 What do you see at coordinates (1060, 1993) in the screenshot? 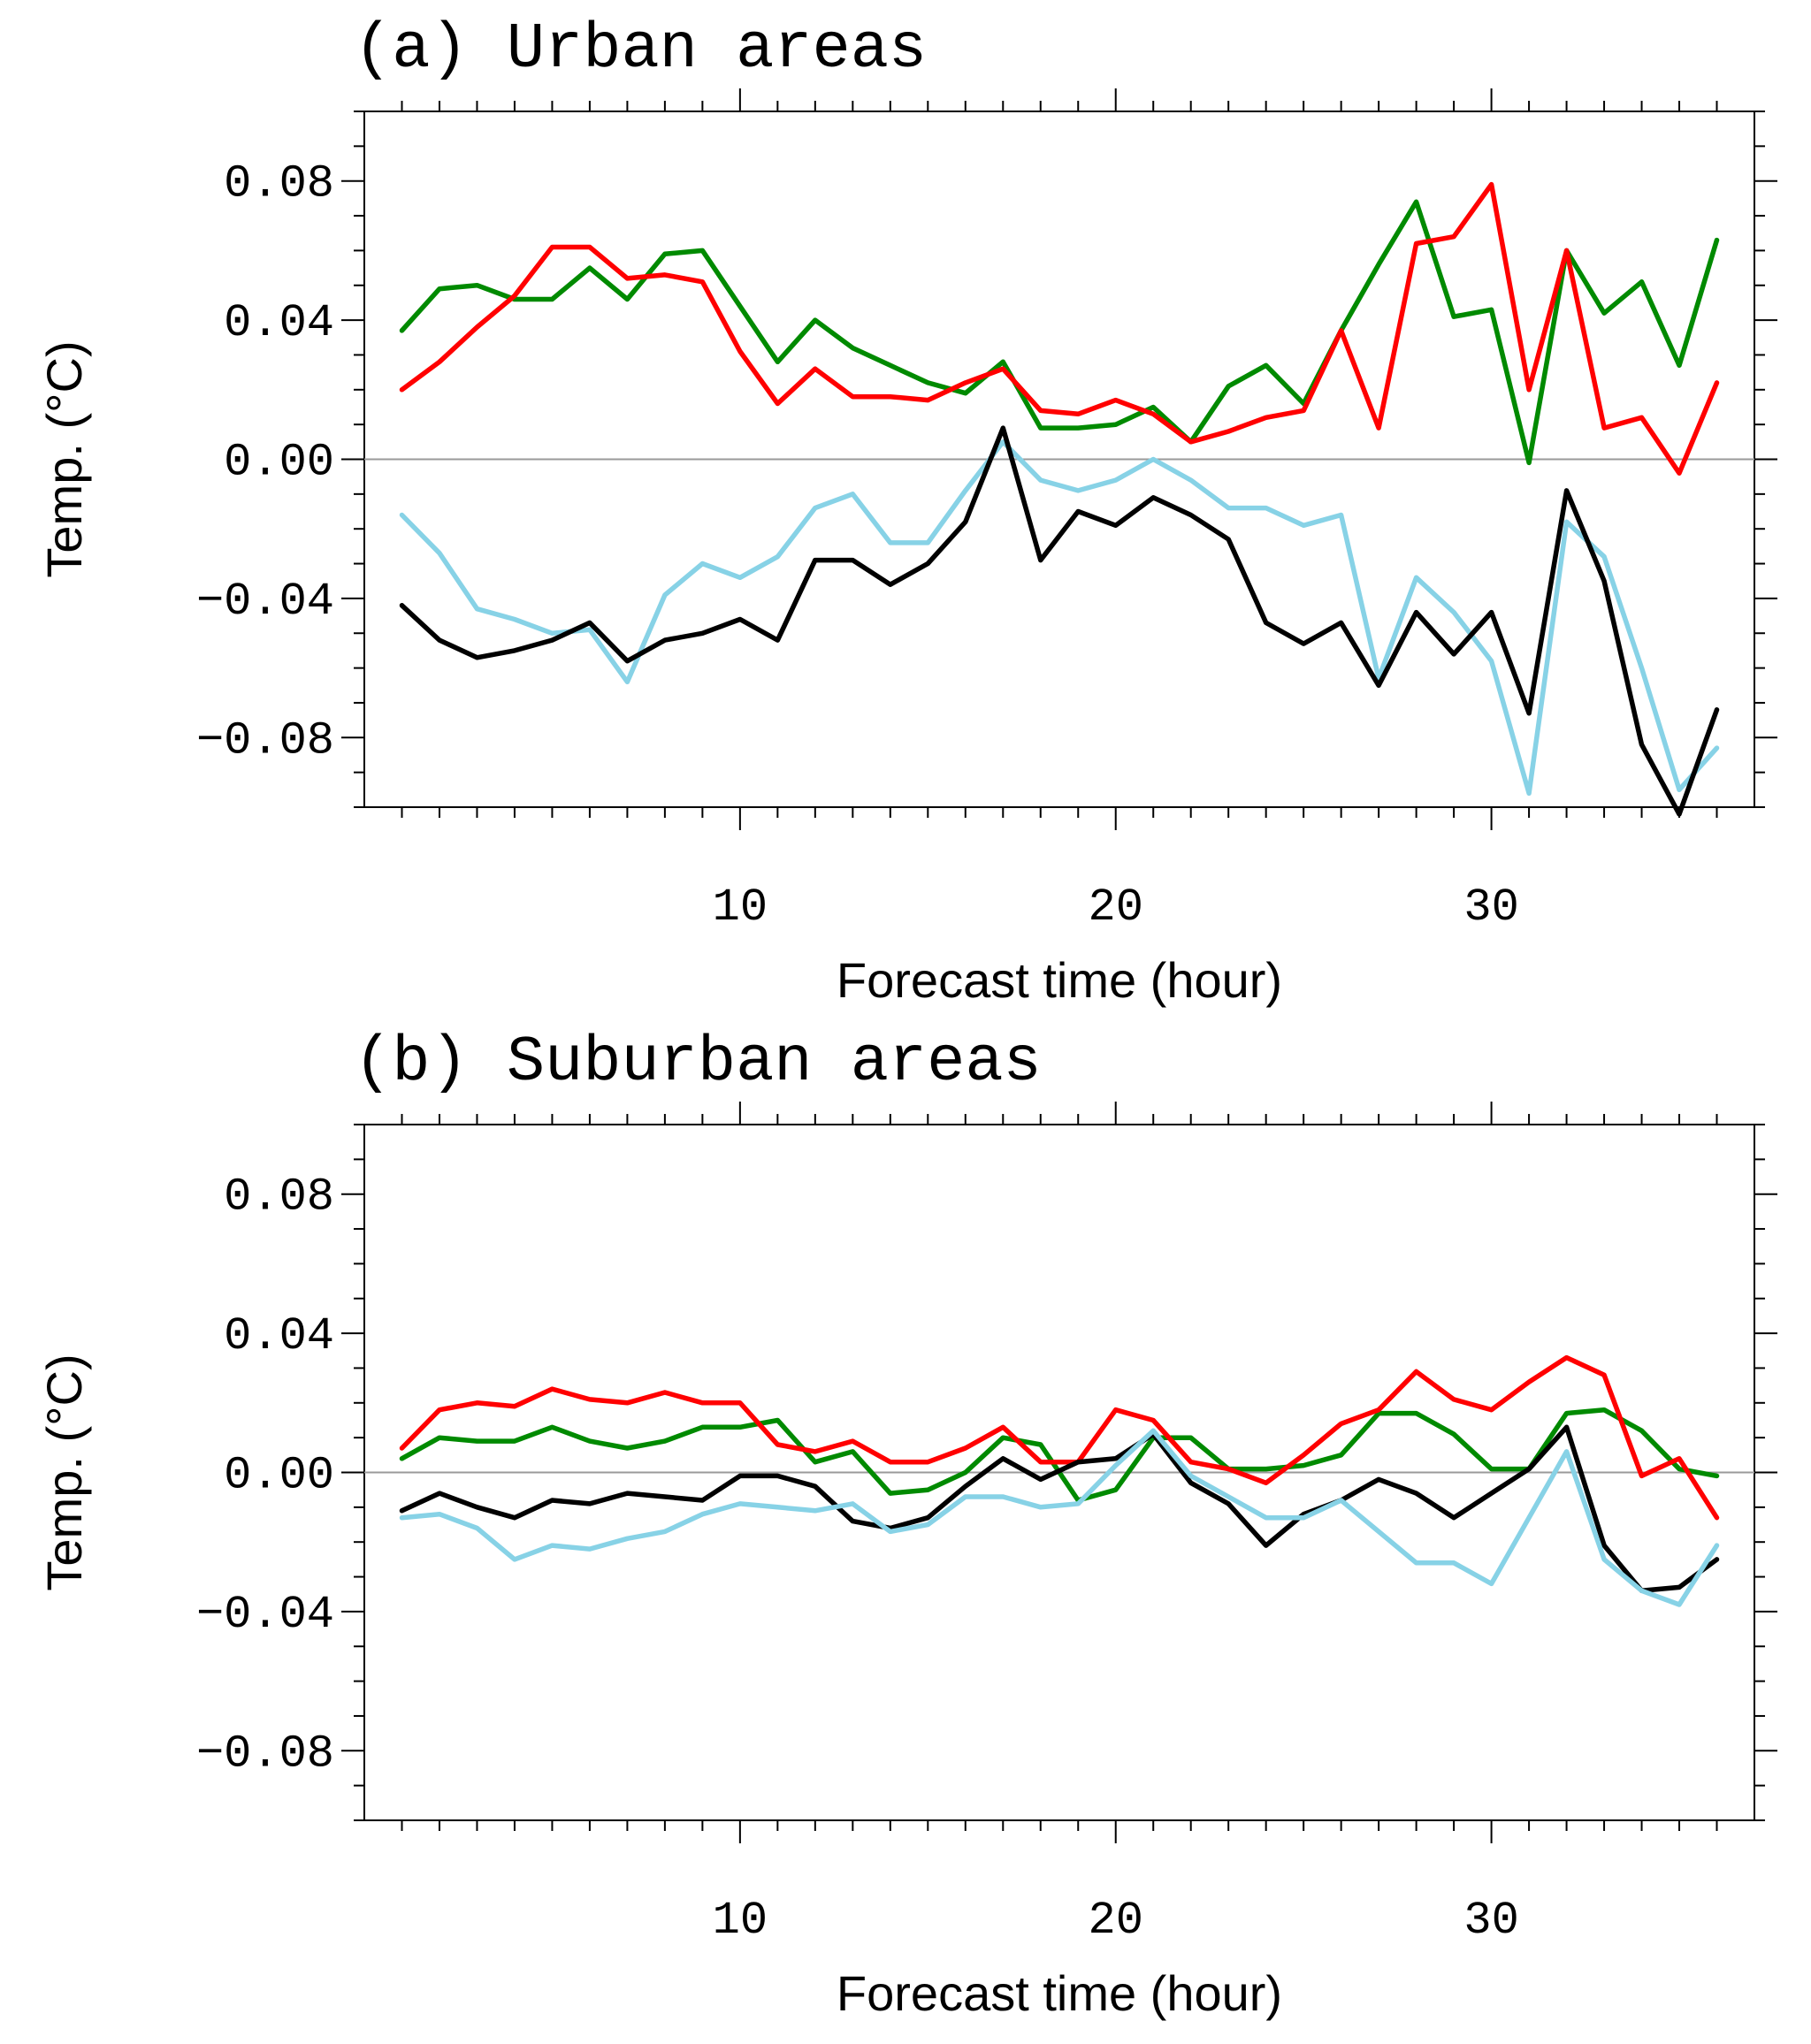
I see `panel-b-x-axis-label: Forecast time (hour)` at bounding box center [1060, 1993].